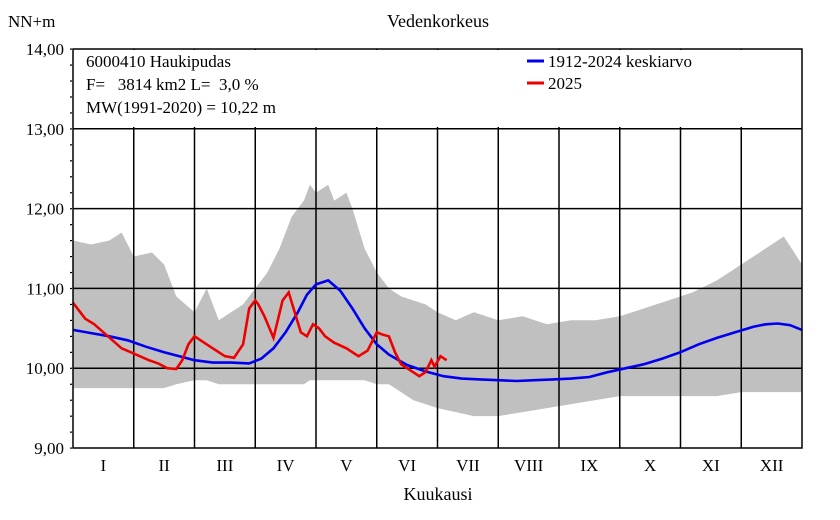 The height and width of the screenshot is (520, 840). What do you see at coordinates (172, 84) in the screenshot?
I see `catchment-info: F= 3814 km2 L= 3,0 %` at bounding box center [172, 84].